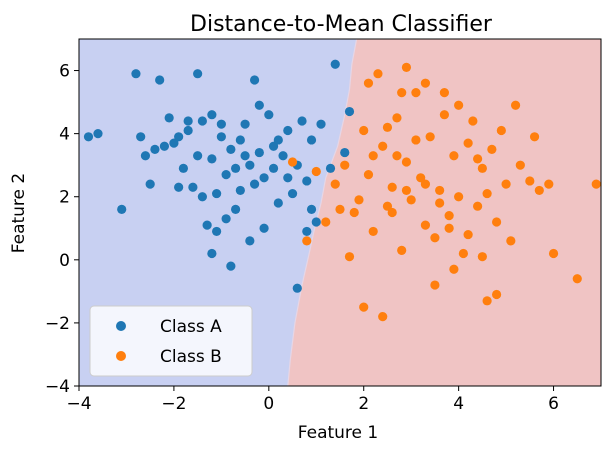 The height and width of the screenshot is (452, 612). Describe the element at coordinates (57, 324) in the screenshot. I see `y-tick-label: −2` at that location.